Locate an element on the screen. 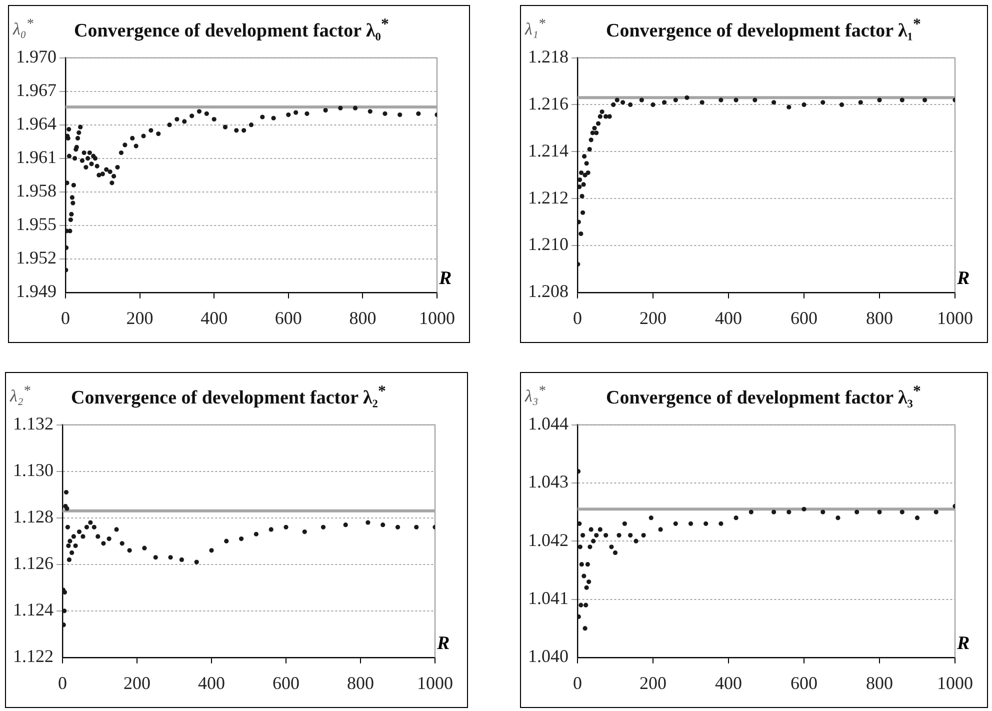  y-tick-label: 1.130 is located at coordinates (33, 470).